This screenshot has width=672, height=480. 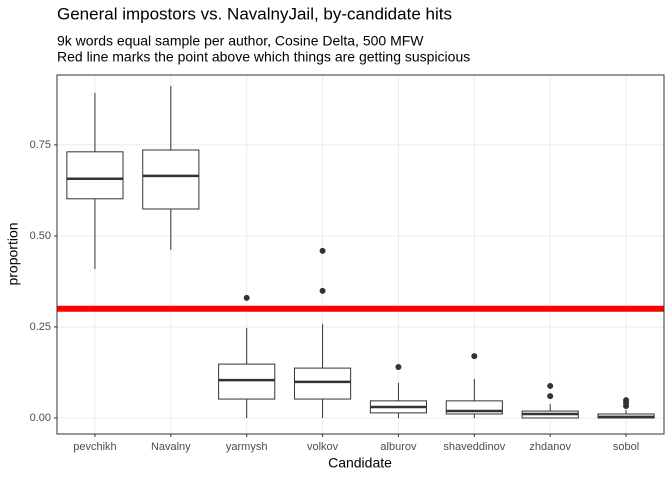 I want to click on y-tick-label: 0.25, so click(x=40, y=327).